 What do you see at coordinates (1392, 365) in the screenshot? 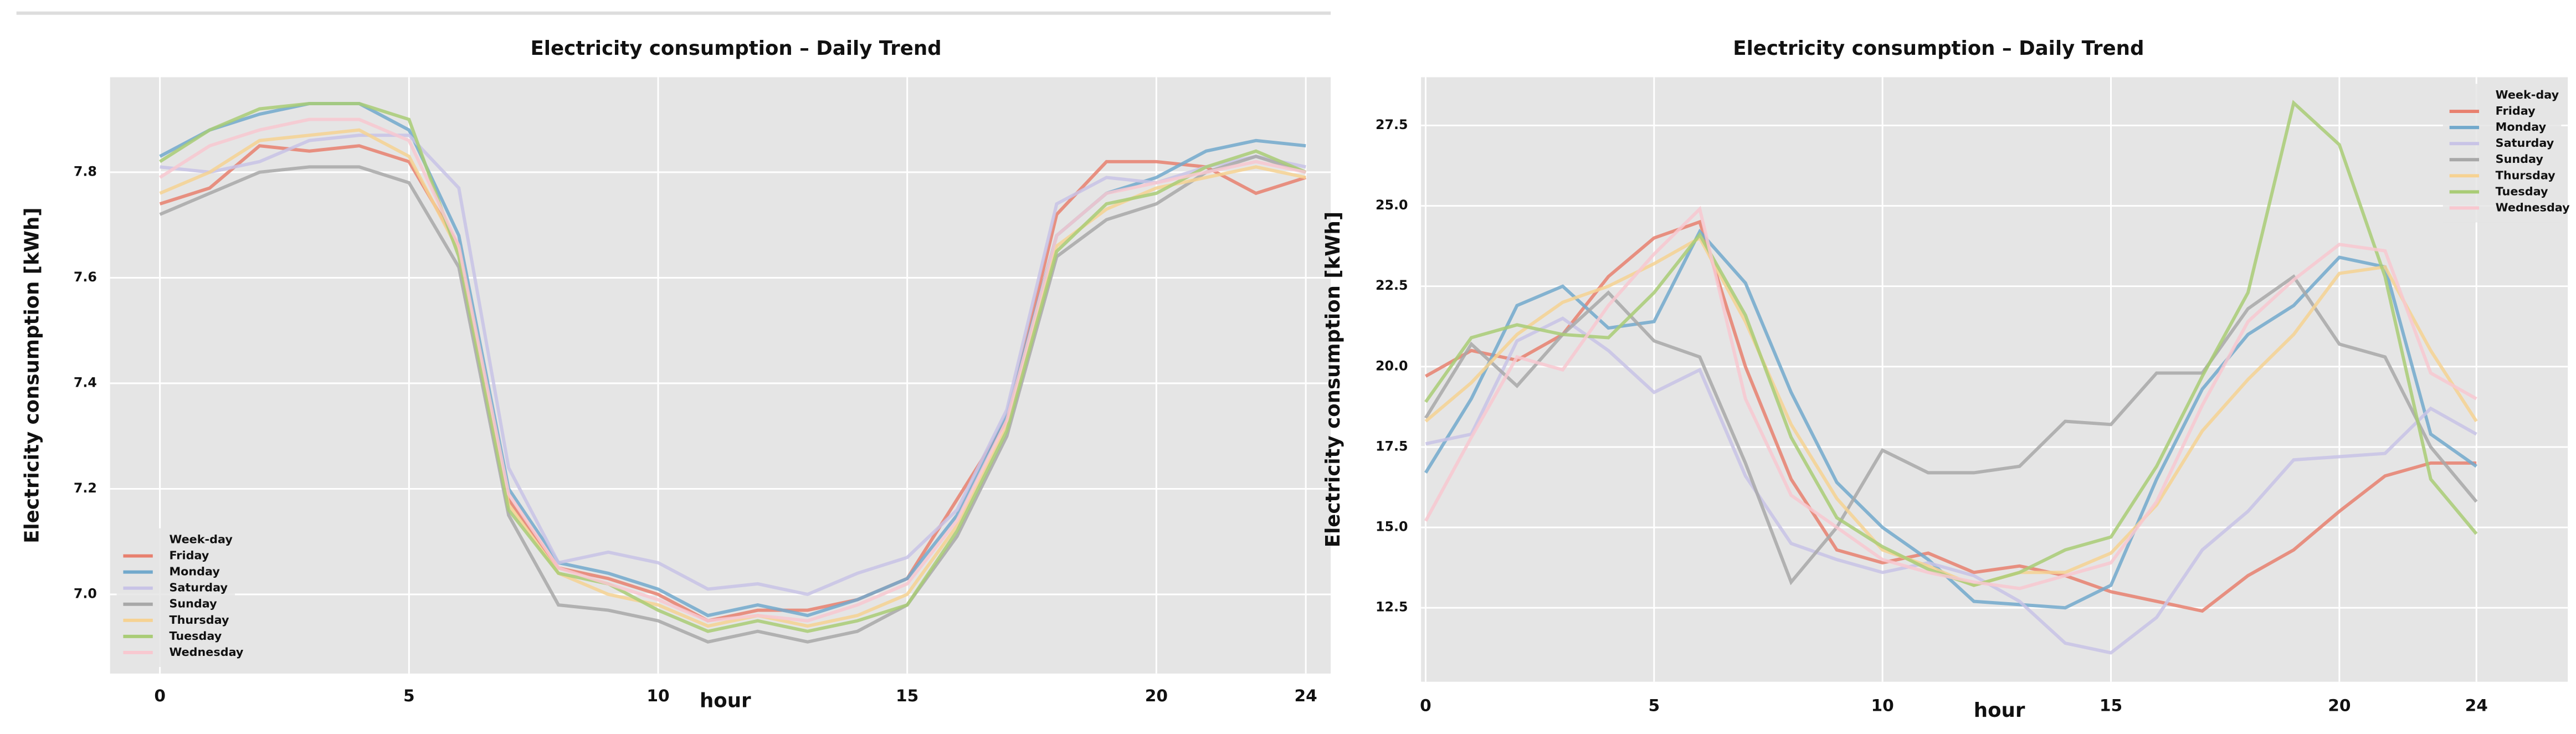
I see `y-tick-label: 20.0` at bounding box center [1392, 365].